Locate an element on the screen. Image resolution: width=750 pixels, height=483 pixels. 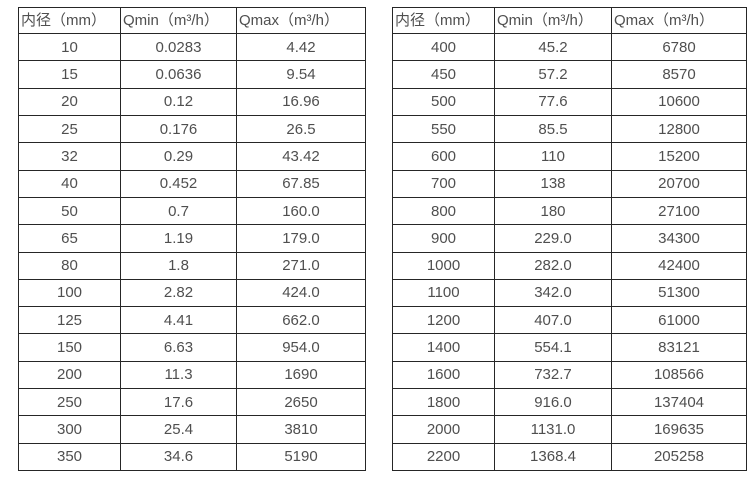
table-cell: 150 is located at coordinates (69, 347).